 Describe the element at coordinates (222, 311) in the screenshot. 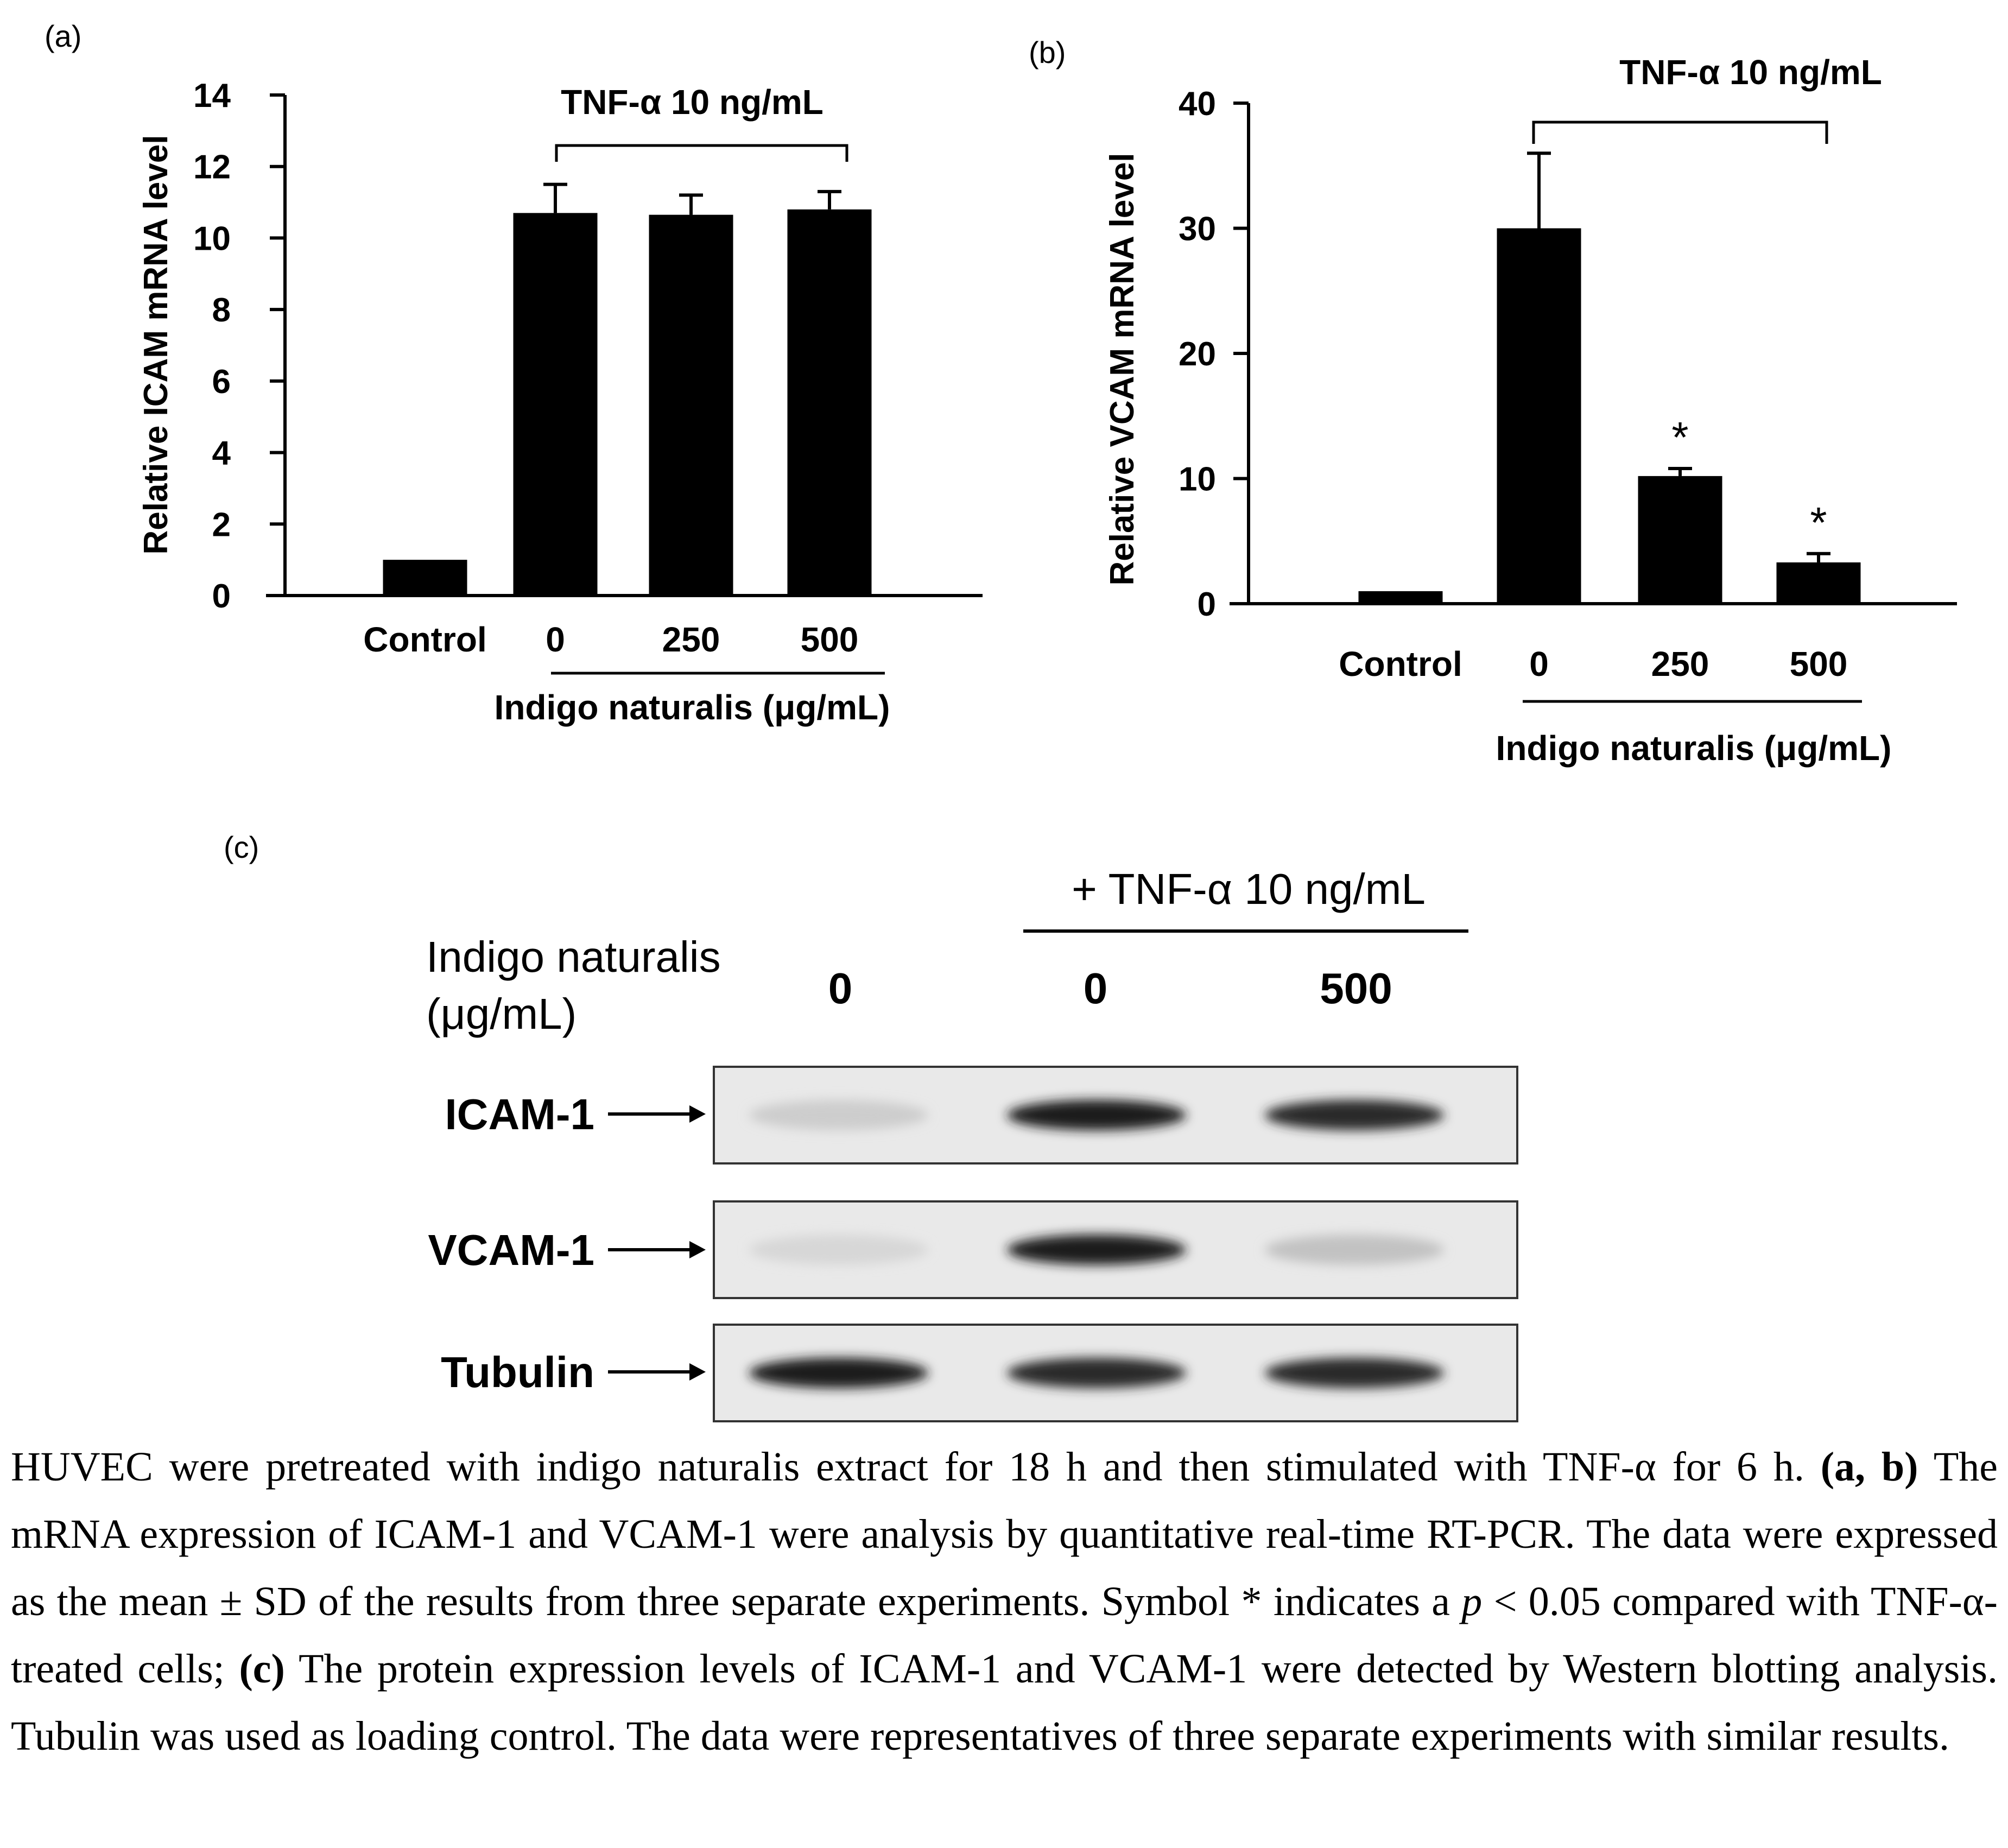

I see `y-tick-label: 8` at that location.